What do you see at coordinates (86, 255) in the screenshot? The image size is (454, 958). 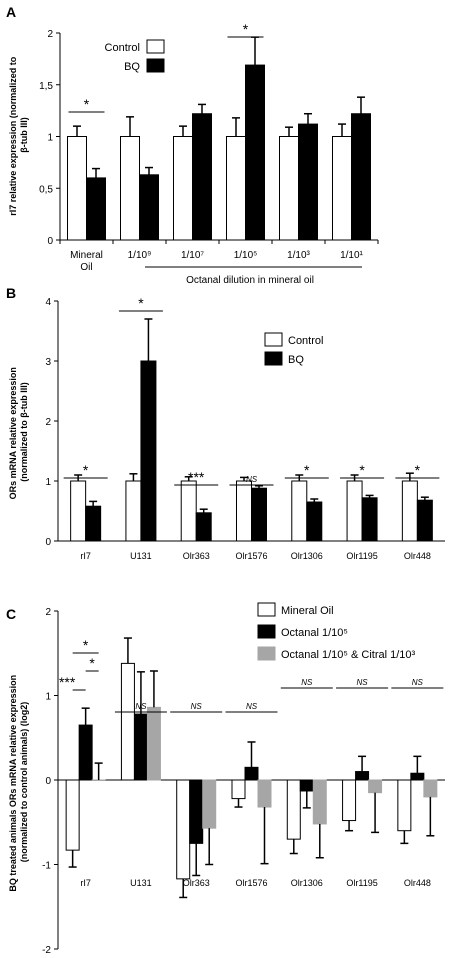 I see `p1-category-label-mineral-oil-1: Mineral` at bounding box center [86, 255].